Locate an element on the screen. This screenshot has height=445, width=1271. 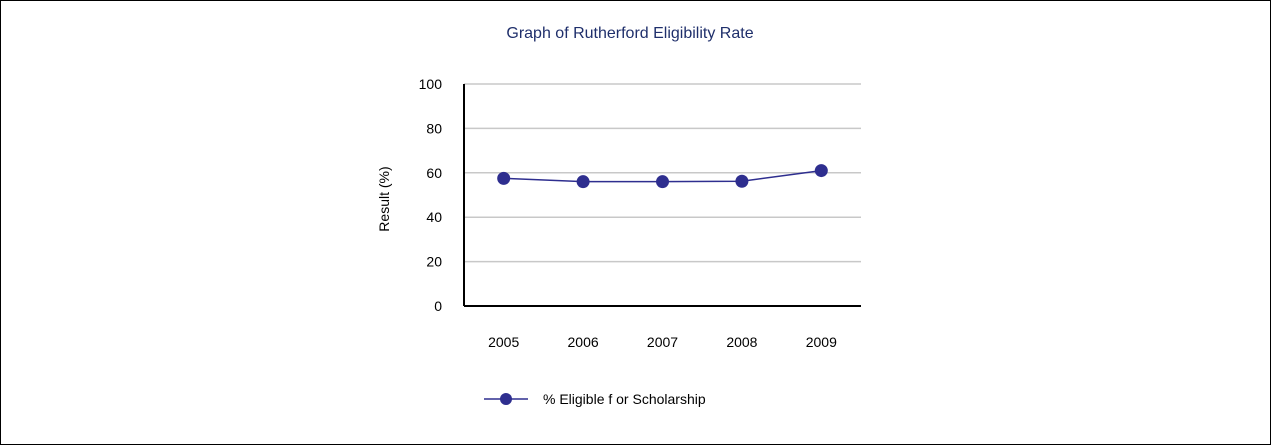
x-tick-label: 2009 is located at coordinates (821, 342).